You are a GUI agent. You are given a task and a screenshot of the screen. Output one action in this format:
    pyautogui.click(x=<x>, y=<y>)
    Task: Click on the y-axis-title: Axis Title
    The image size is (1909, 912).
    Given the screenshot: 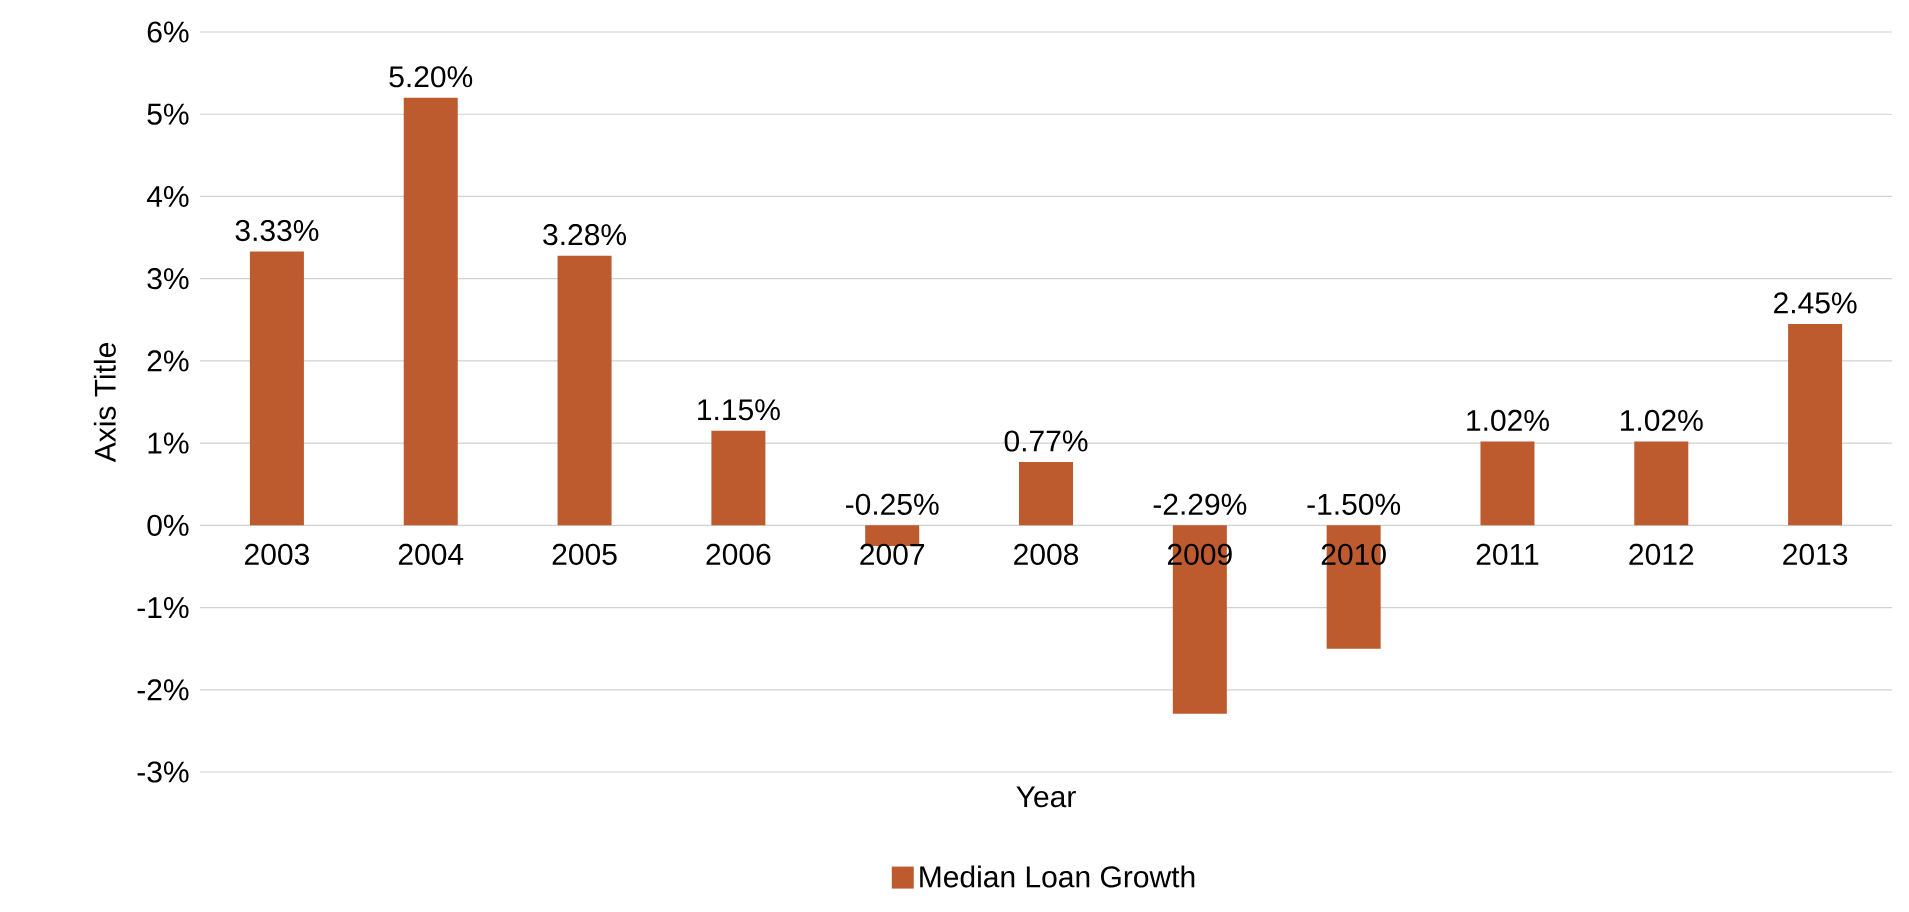 What is the action you would take?
    pyautogui.click(x=104, y=403)
    